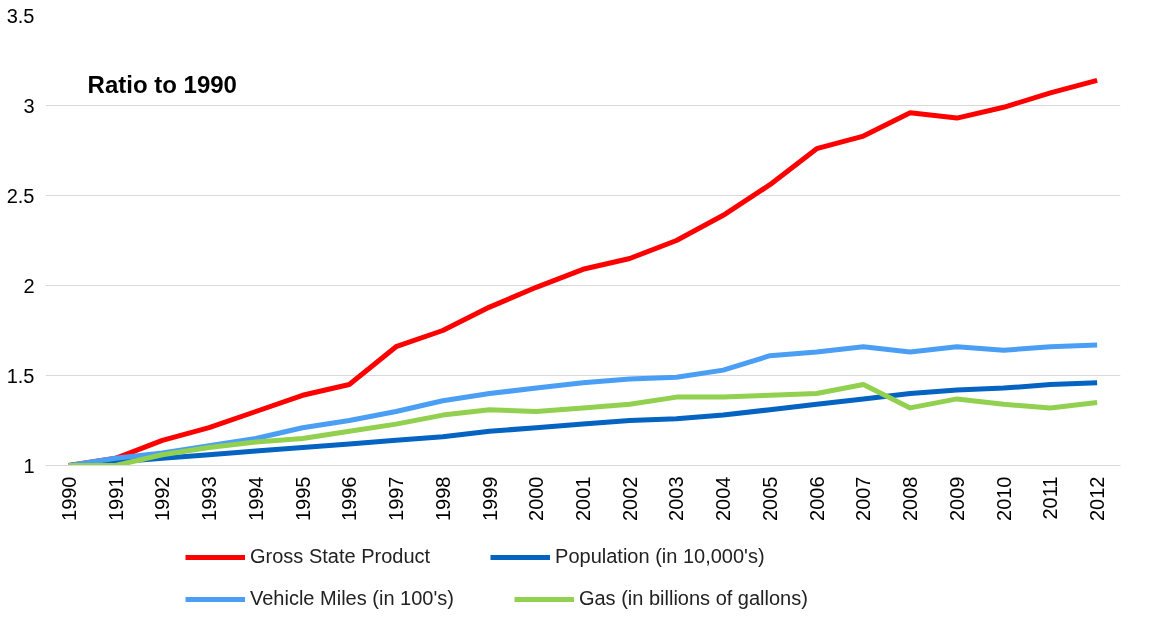 The image size is (1160, 630). Describe the element at coordinates (863, 498) in the screenshot. I see `x-tick-label: 2007` at that location.